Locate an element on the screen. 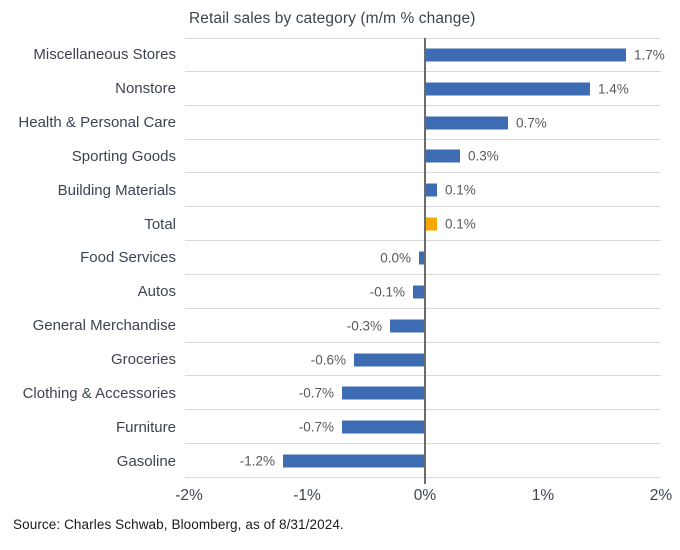 The image size is (680, 550). top-gridline is located at coordinates (423, 38).